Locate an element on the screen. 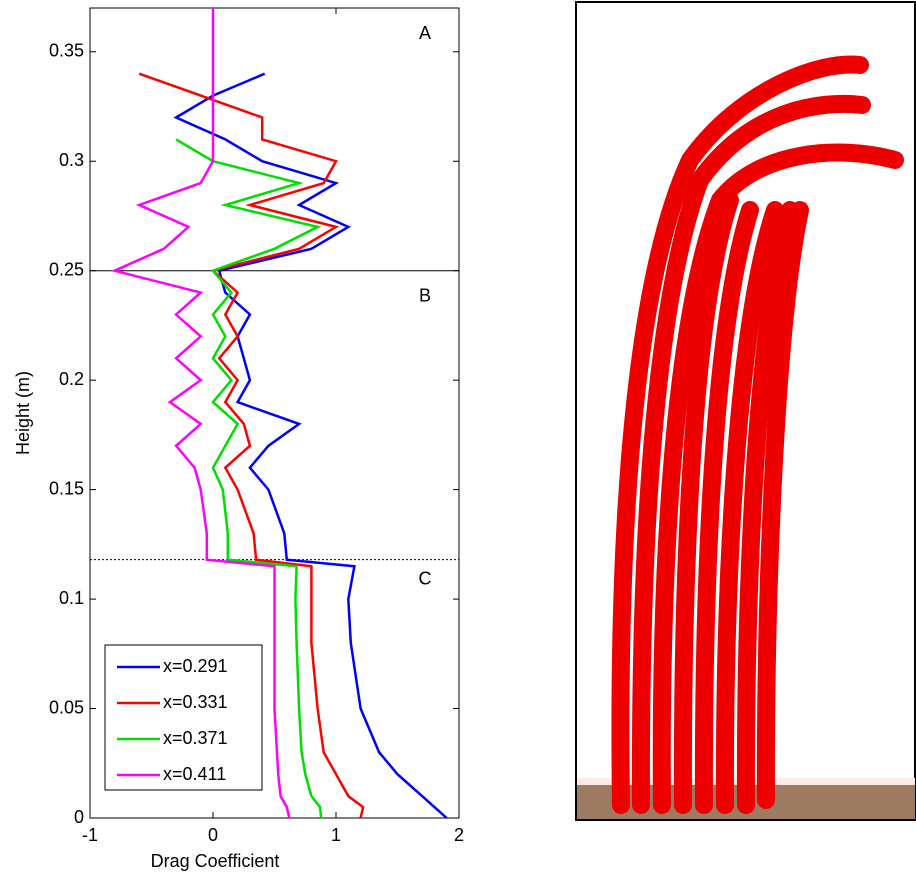 The width and height of the screenshot is (916, 886). legend-label: x=0.291 is located at coordinates (195, 666).